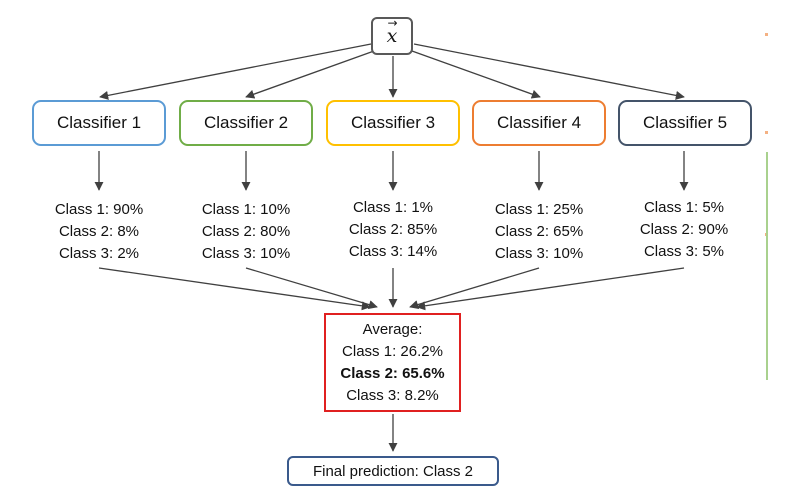  What do you see at coordinates (392, 351) in the screenshot?
I see `average-line-class-1: Class 1: 26.2%` at bounding box center [392, 351].